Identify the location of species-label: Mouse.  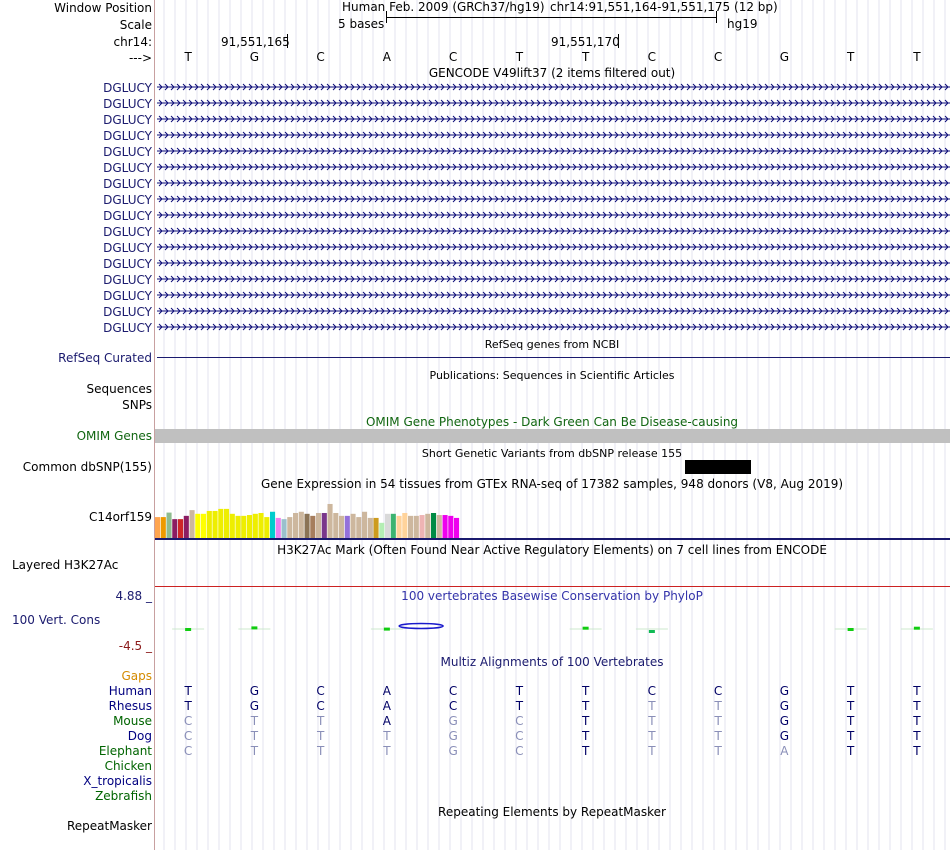
(132, 721).